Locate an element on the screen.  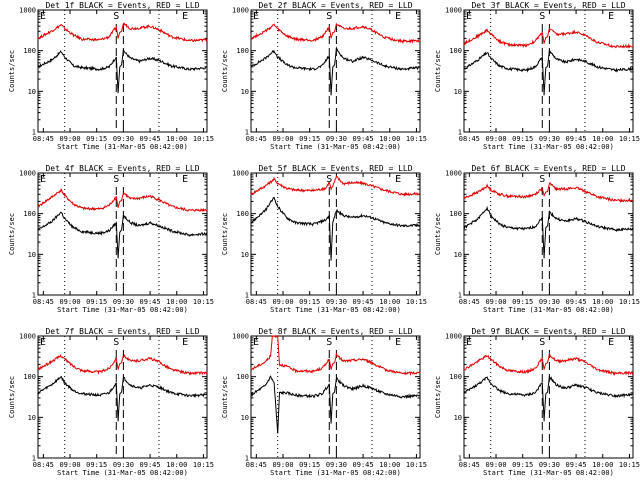
panel-title: Det 6f BLACK = Events, RED = LLD is located at coordinates (548, 168).